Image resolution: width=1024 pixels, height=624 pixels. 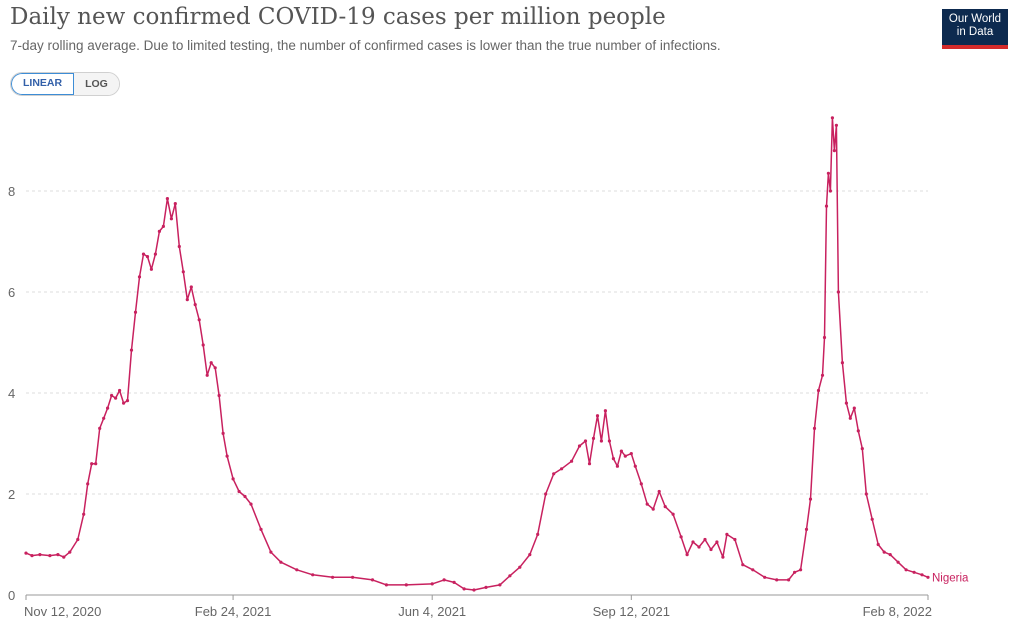 I want to click on y-tick-label: 4, so click(x=11, y=393).